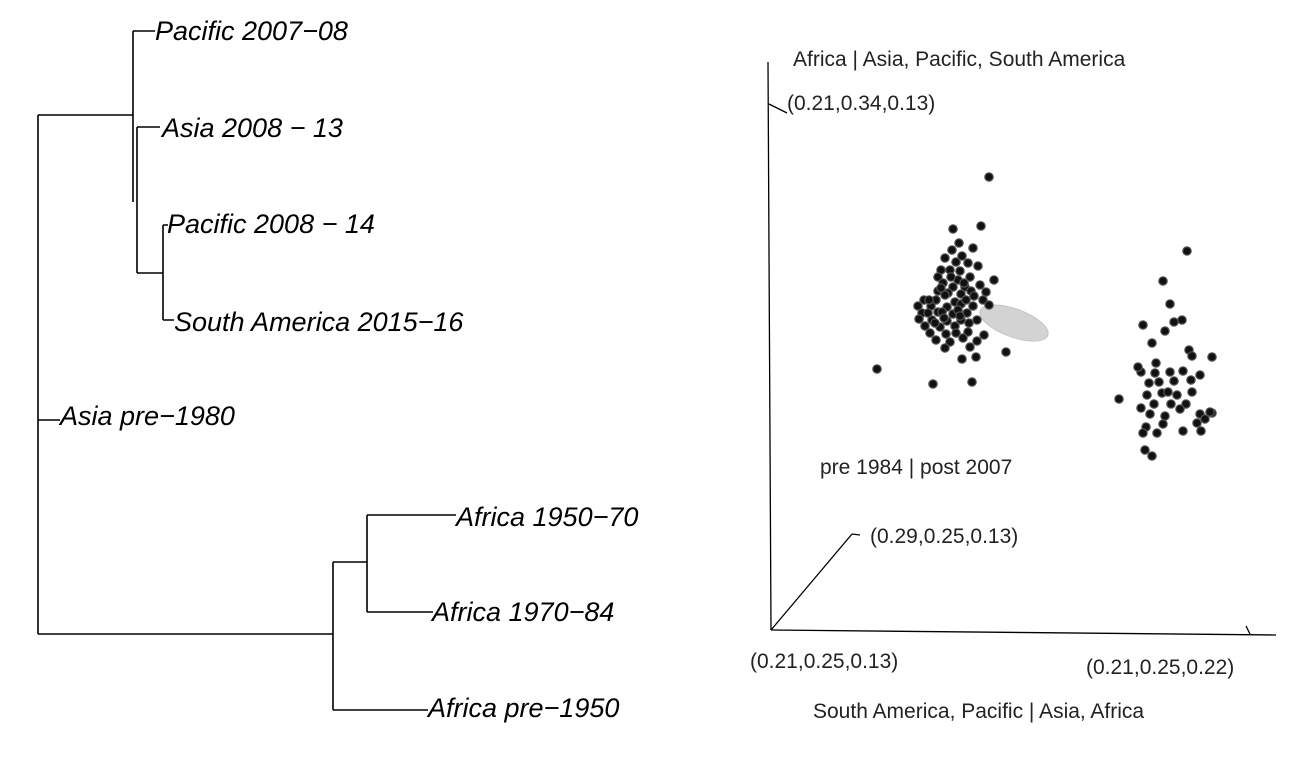 This screenshot has height=762, width=1310. What do you see at coordinates (319, 322) in the screenshot?
I see `tip-south-america-2015-16: South America 2015−16` at bounding box center [319, 322].